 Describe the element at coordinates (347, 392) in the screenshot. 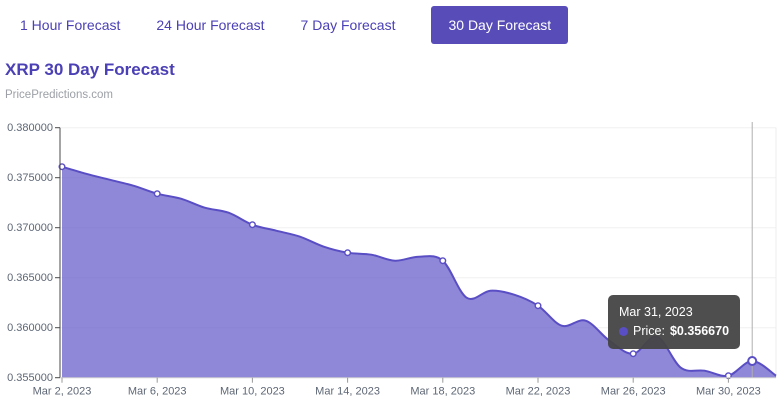

I see `x-axis-label: Mar 14, 2023` at that location.